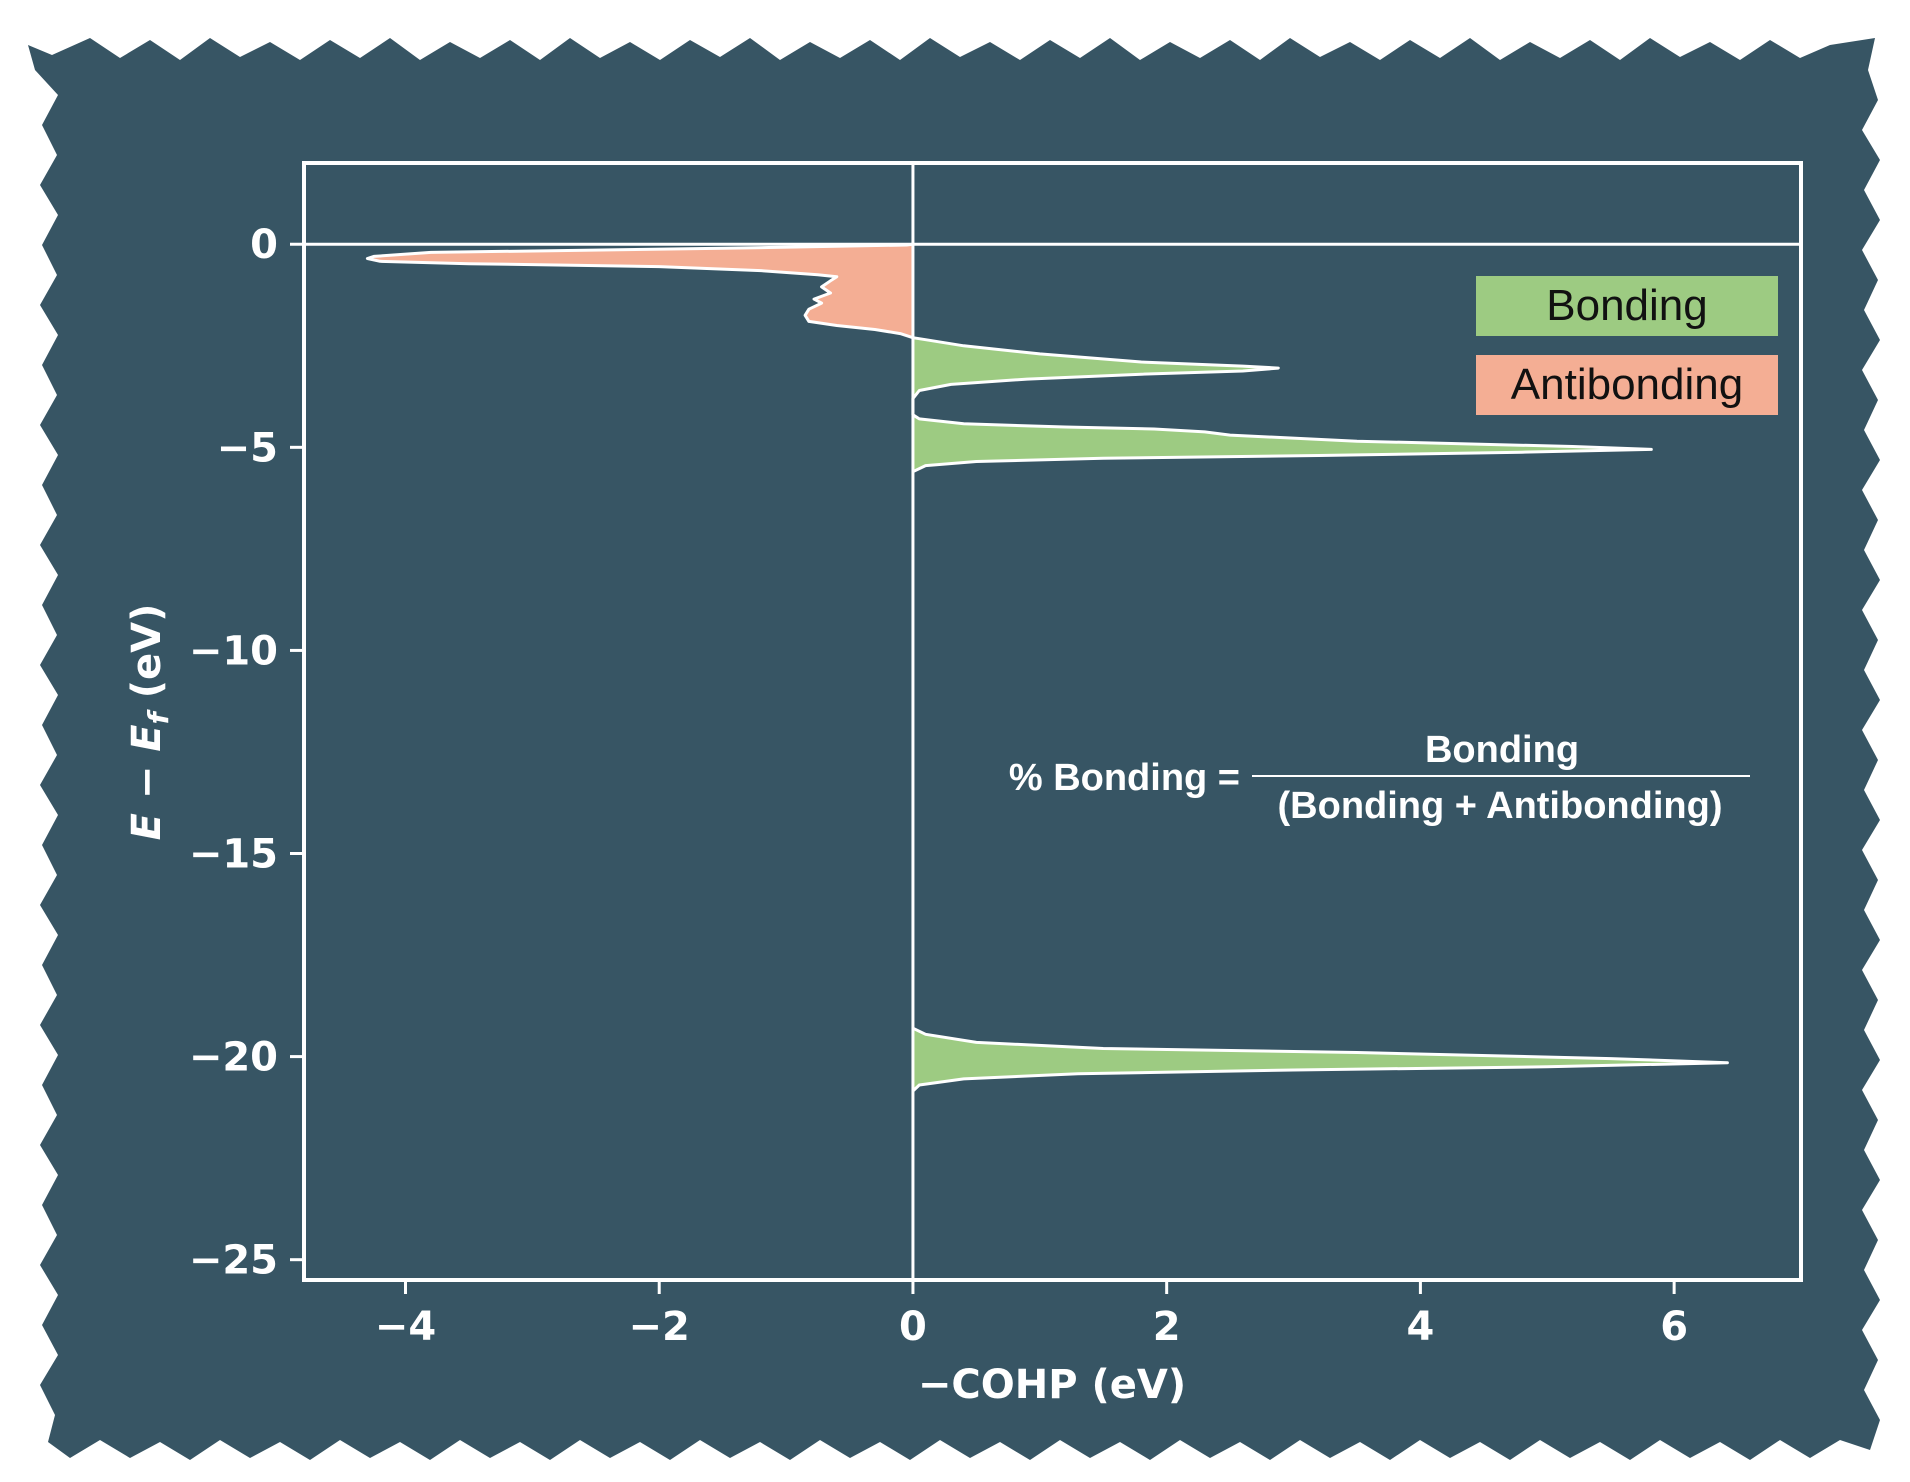  What do you see at coordinates (1627, 345) in the screenshot?
I see `legend: Bonding Antibonding` at bounding box center [1627, 345].